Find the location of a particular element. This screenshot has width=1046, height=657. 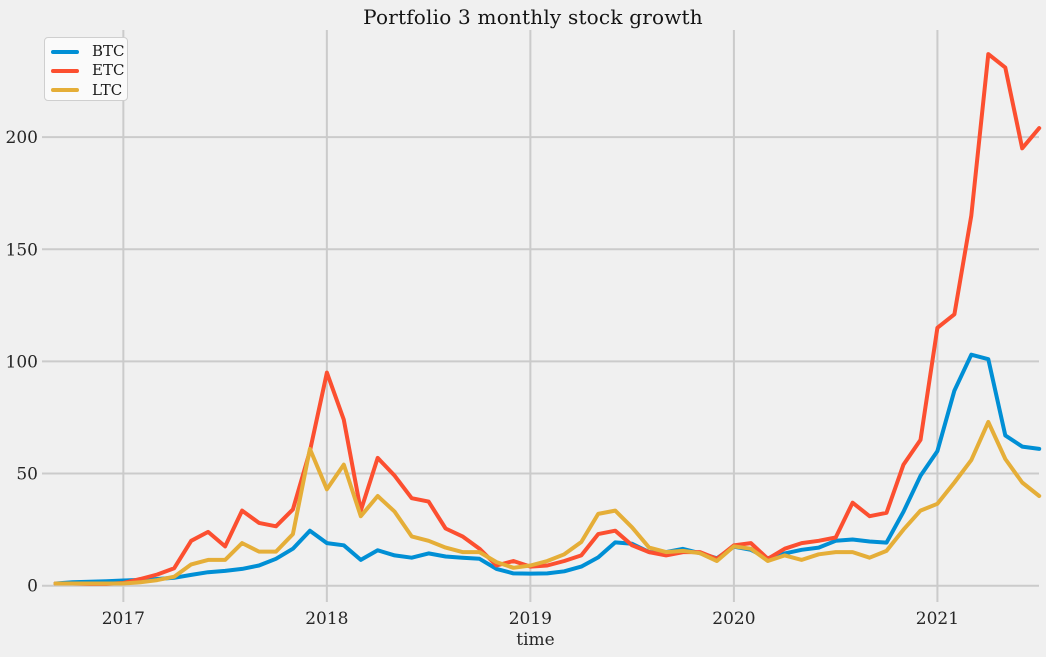

legend-swatch-btc-line is located at coordinates (65, 51).